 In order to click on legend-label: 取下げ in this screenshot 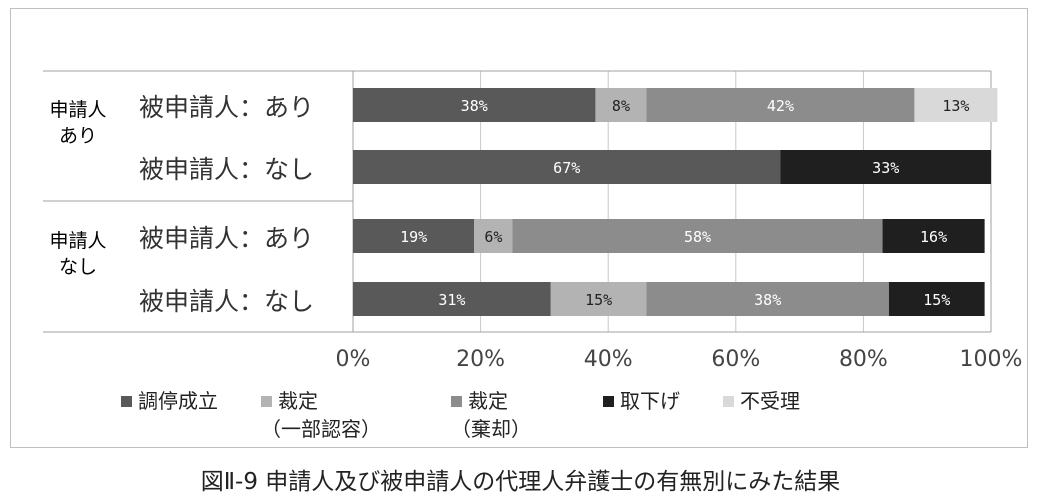, I will do `click(650, 401)`.